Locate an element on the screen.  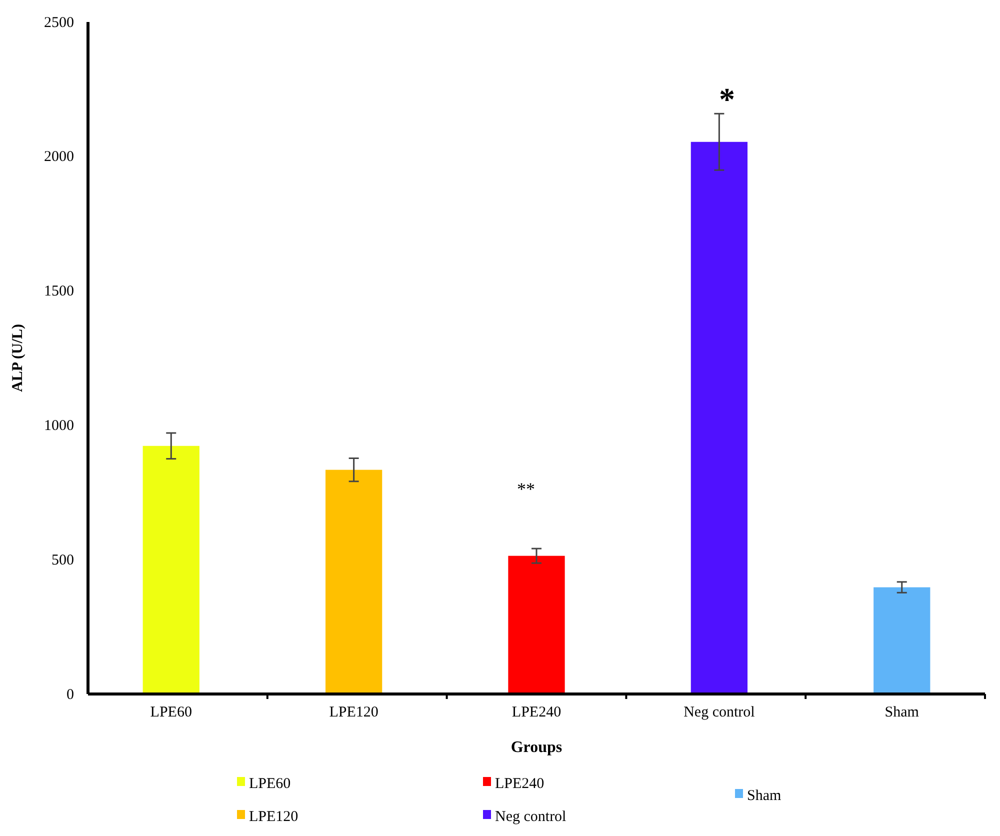
y-tick-label: 2000 is located at coordinates (59, 157).